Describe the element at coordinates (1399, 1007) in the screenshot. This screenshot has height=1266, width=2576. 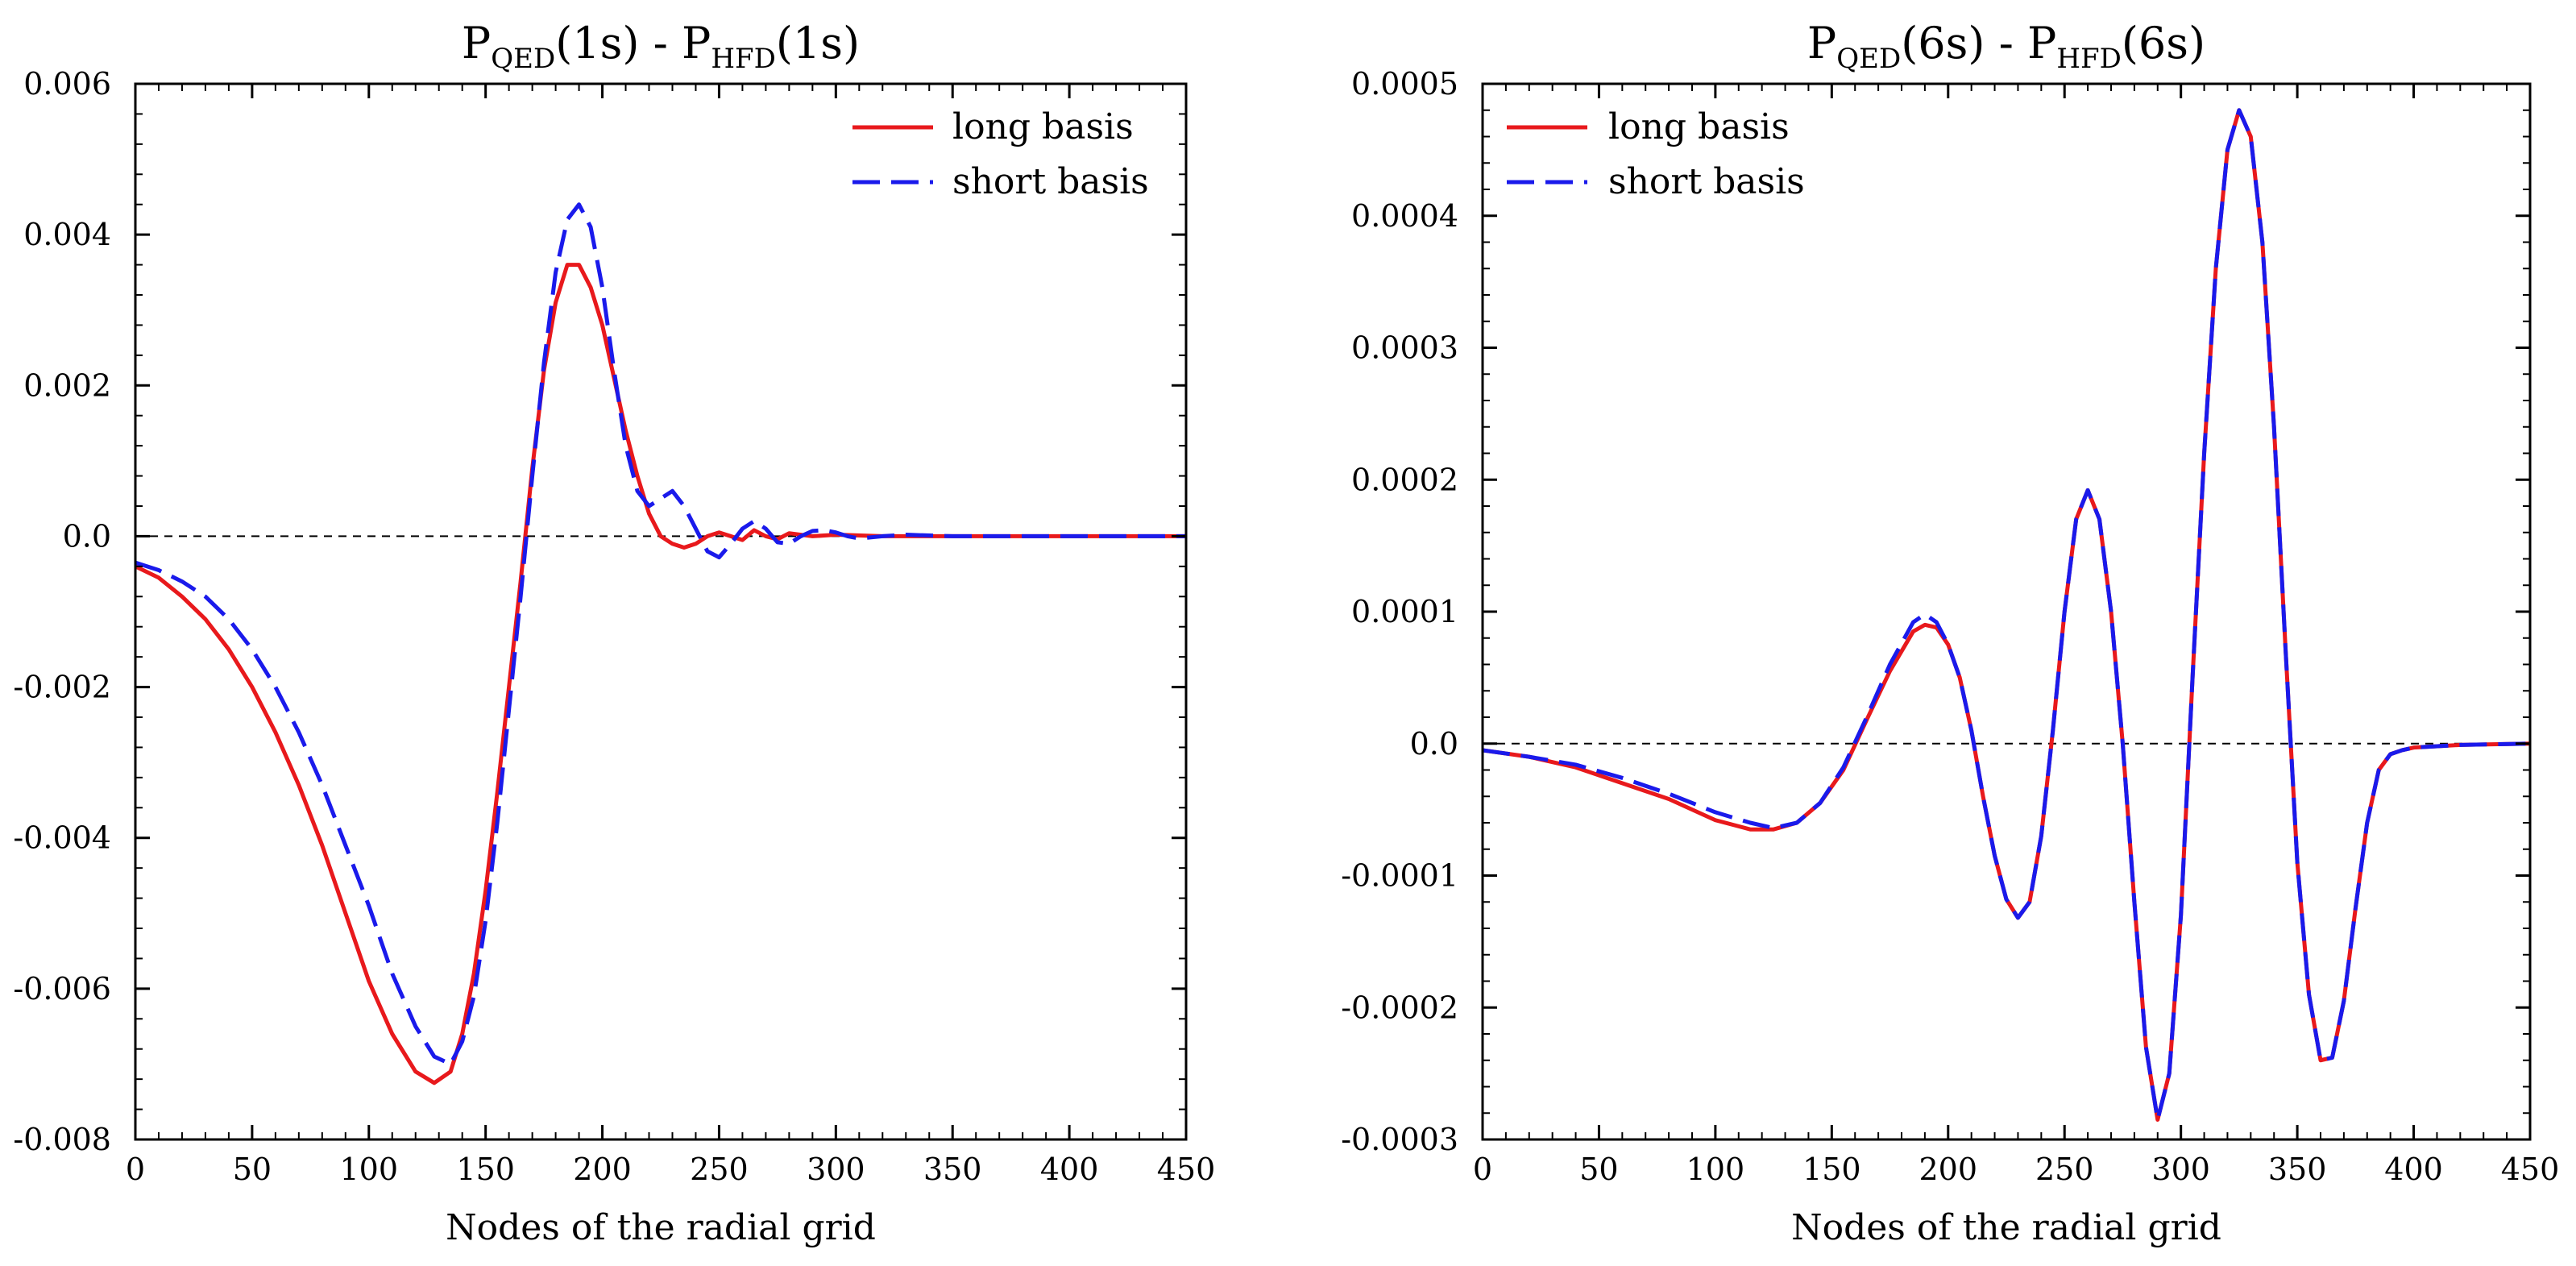
I see `y-tick-label: -0.0002` at that location.